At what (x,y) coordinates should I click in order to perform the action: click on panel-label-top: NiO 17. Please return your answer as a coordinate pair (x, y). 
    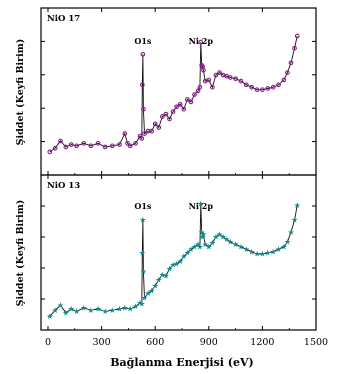
    Looking at the image, I should click on (63, 19).